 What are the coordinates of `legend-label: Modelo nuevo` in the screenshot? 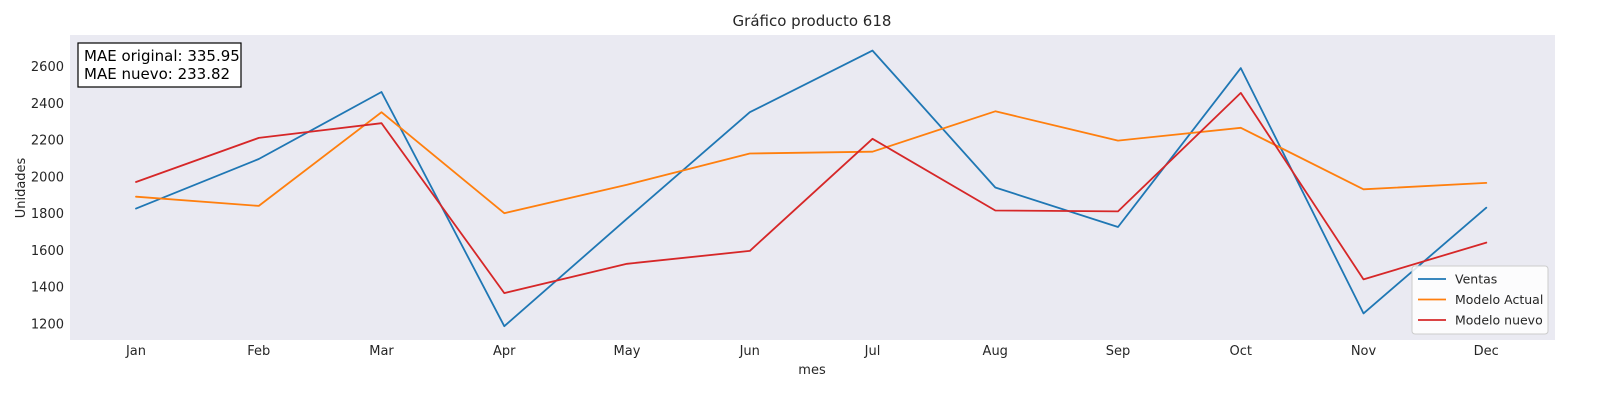 It's located at (1499, 320).